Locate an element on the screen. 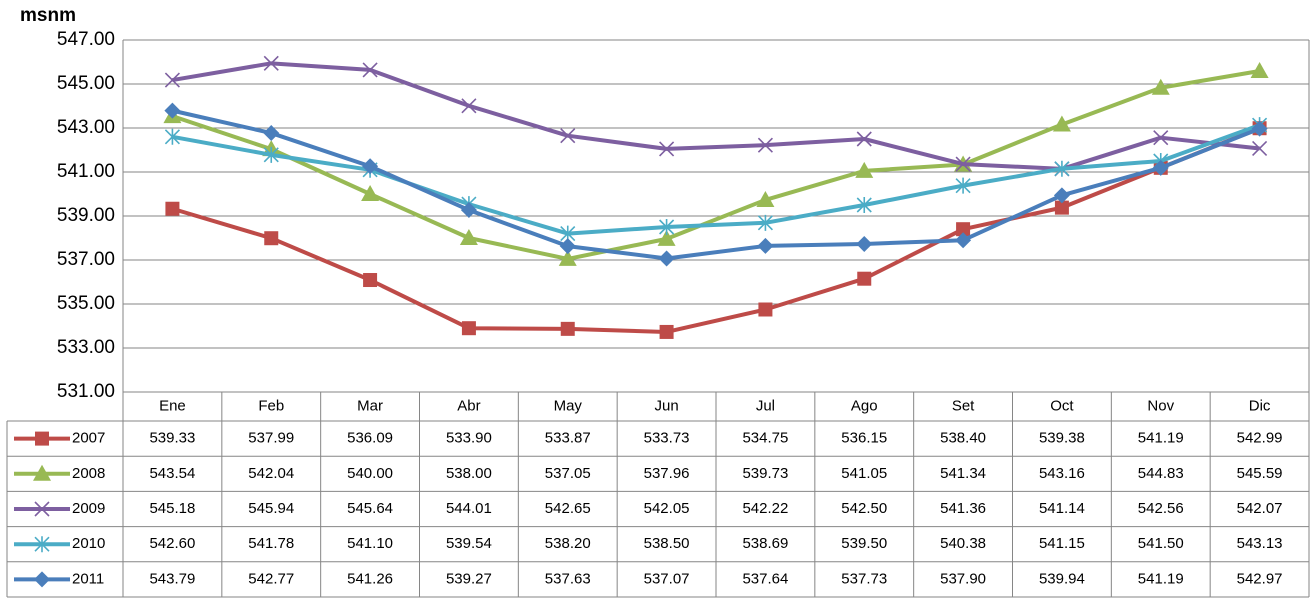  table-cell: 539.54 is located at coordinates (469, 543).